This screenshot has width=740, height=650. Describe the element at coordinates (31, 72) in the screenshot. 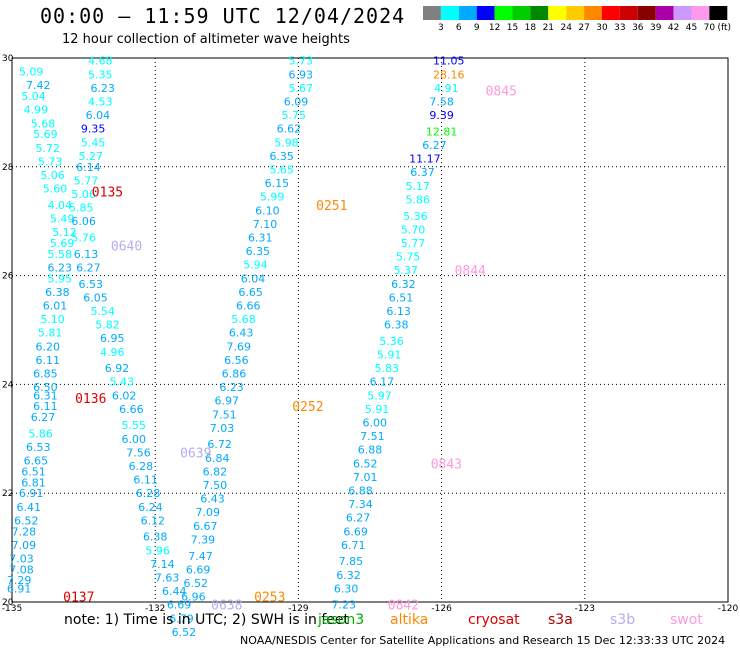

I see `wave-height-point: 5.09` at that location.